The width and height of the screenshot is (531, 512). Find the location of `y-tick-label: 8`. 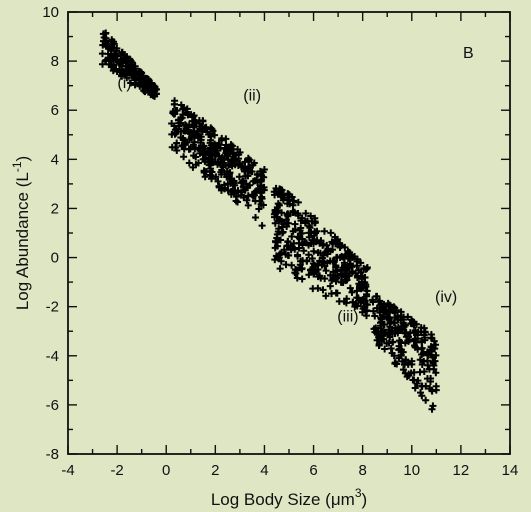

y-tick-label: 8 is located at coordinates (55, 61).